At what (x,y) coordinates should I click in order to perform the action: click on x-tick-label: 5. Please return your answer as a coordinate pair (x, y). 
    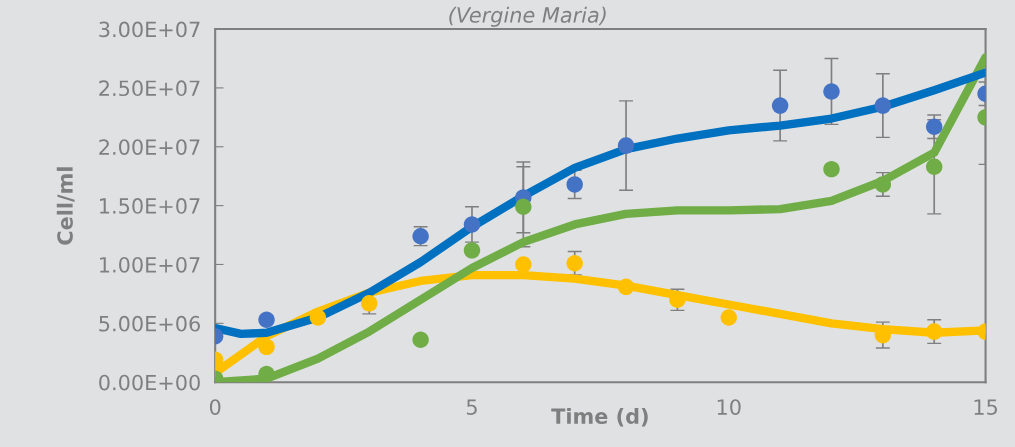
    Looking at the image, I should click on (471, 407).